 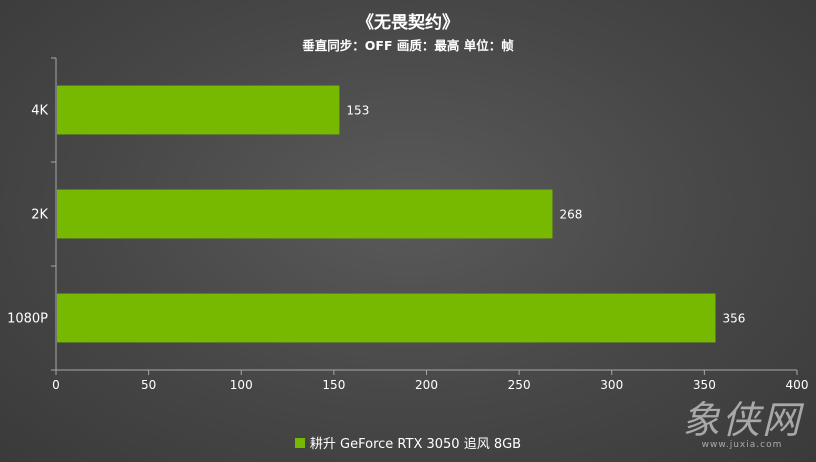 I want to click on x-tick-label: 400, so click(x=797, y=385).